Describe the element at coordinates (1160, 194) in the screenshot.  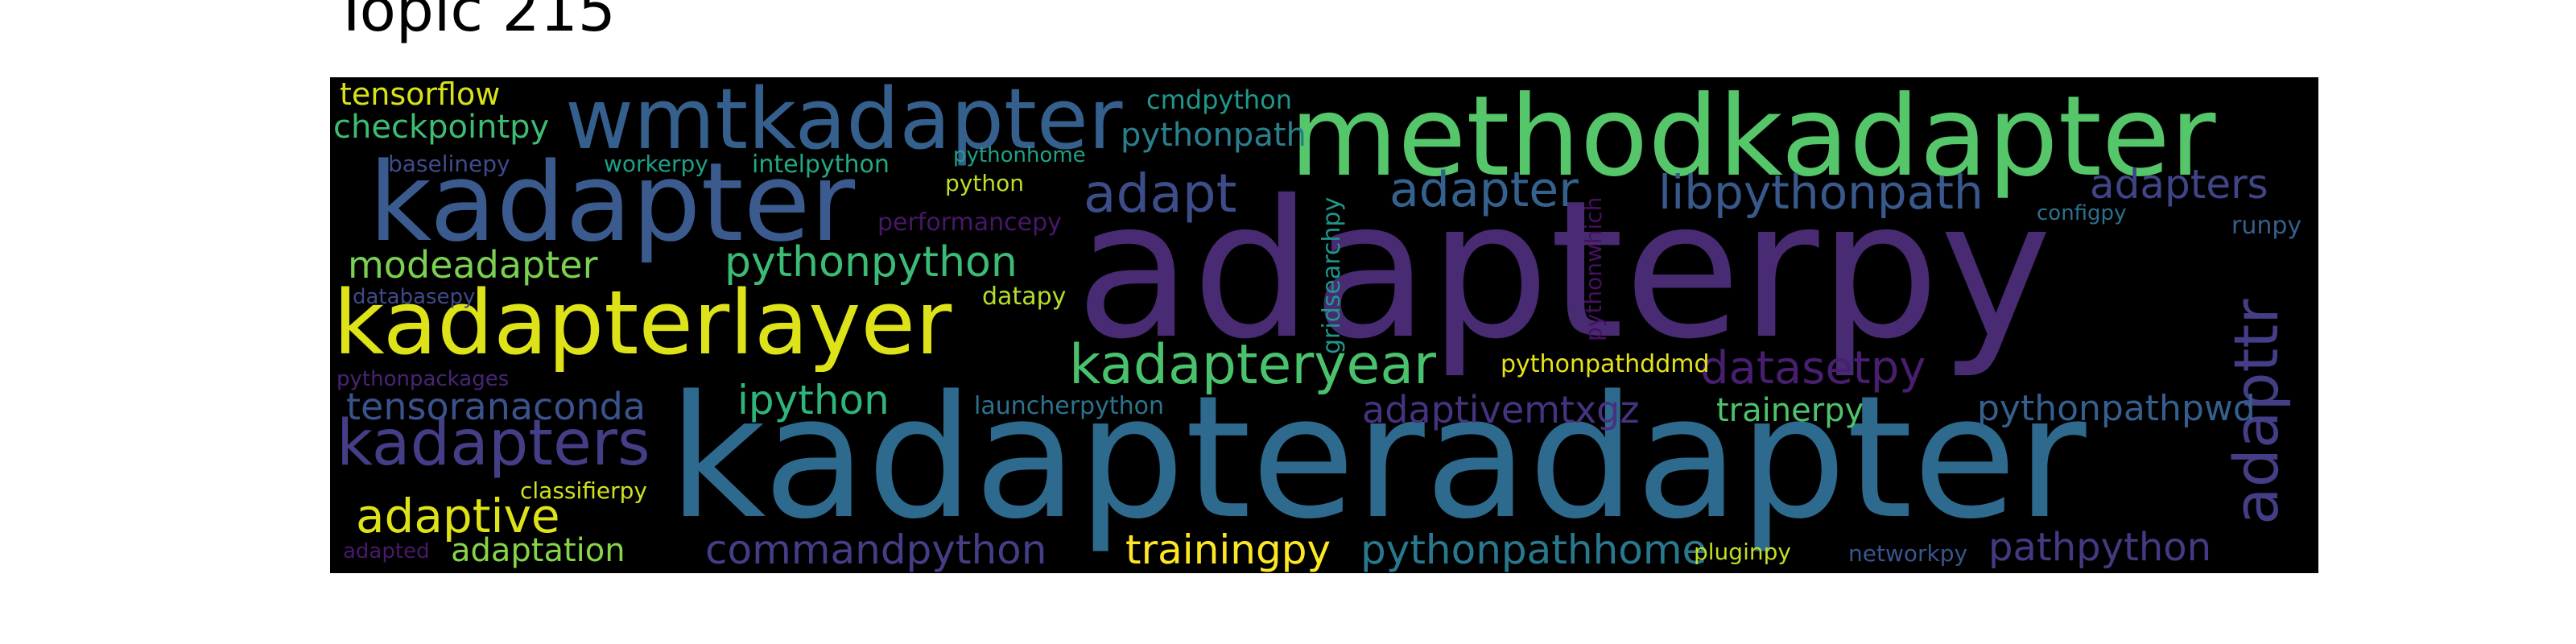
I see `word: adapt` at that location.